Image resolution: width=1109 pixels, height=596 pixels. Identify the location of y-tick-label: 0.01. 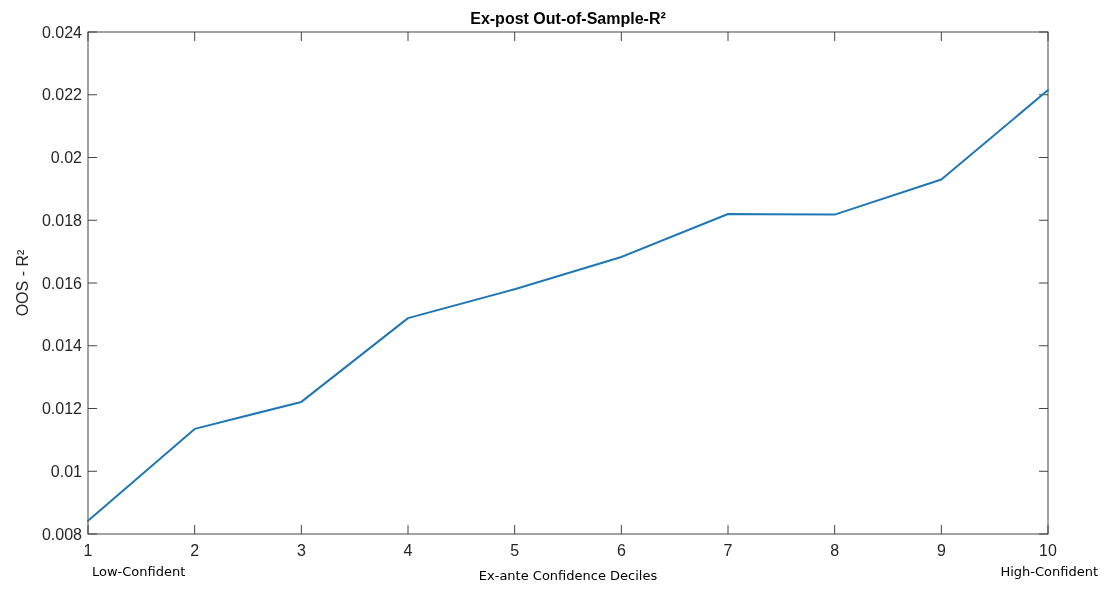
(66, 471).